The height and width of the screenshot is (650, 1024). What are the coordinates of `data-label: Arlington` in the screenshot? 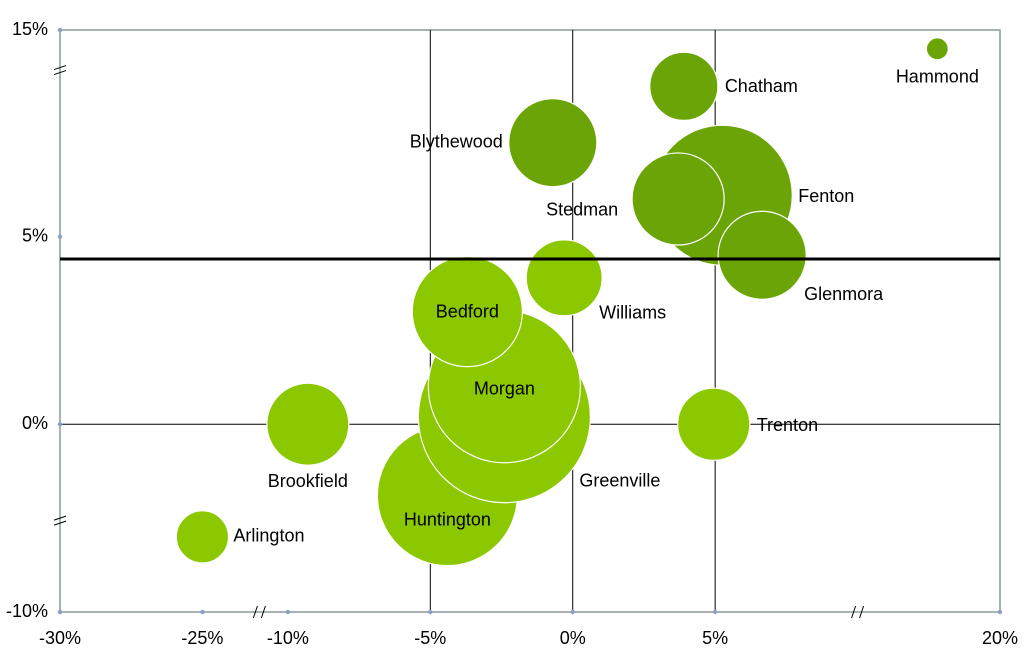 It's located at (268, 536).